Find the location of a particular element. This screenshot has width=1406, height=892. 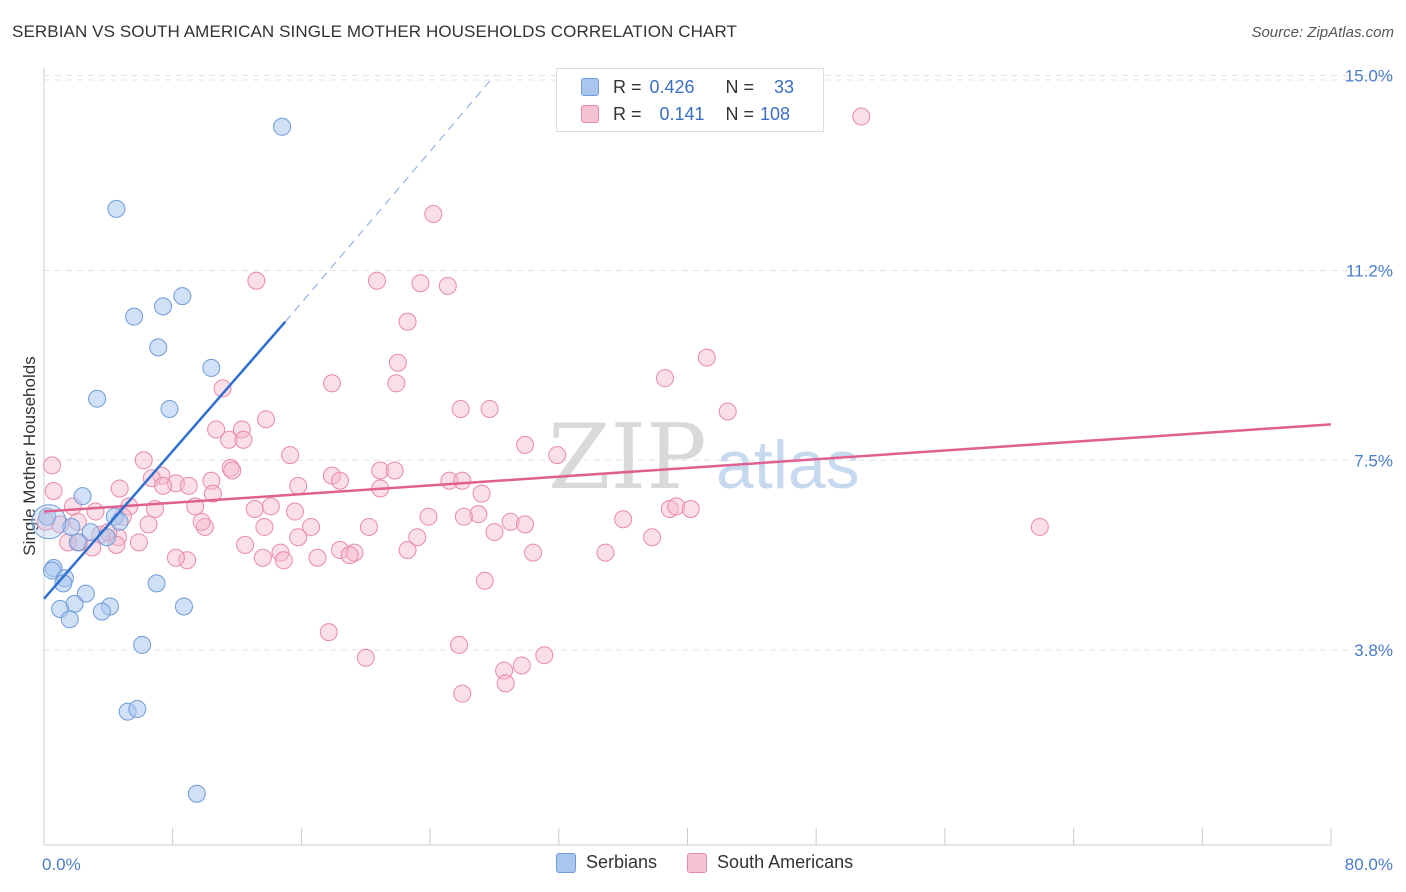

serbians-points is located at coordinates (161, 460).